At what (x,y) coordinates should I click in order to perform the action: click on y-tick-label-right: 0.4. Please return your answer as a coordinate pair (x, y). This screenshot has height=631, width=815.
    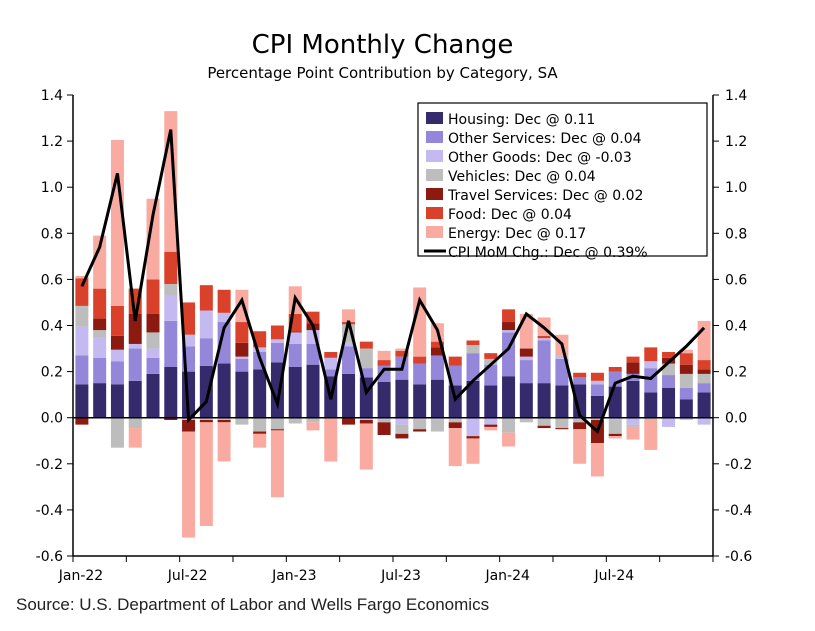
    Looking at the image, I should click on (736, 327).